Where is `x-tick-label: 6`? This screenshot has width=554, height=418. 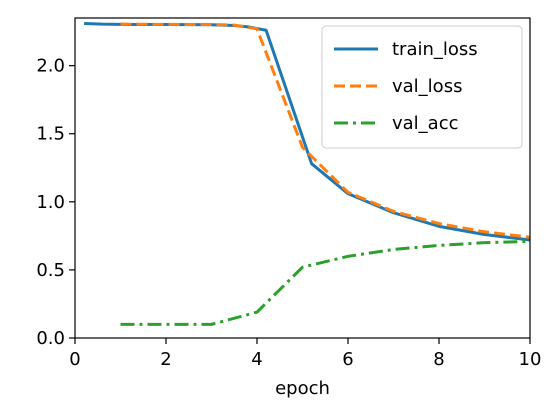 x-tick-label: 6 is located at coordinates (347, 359).